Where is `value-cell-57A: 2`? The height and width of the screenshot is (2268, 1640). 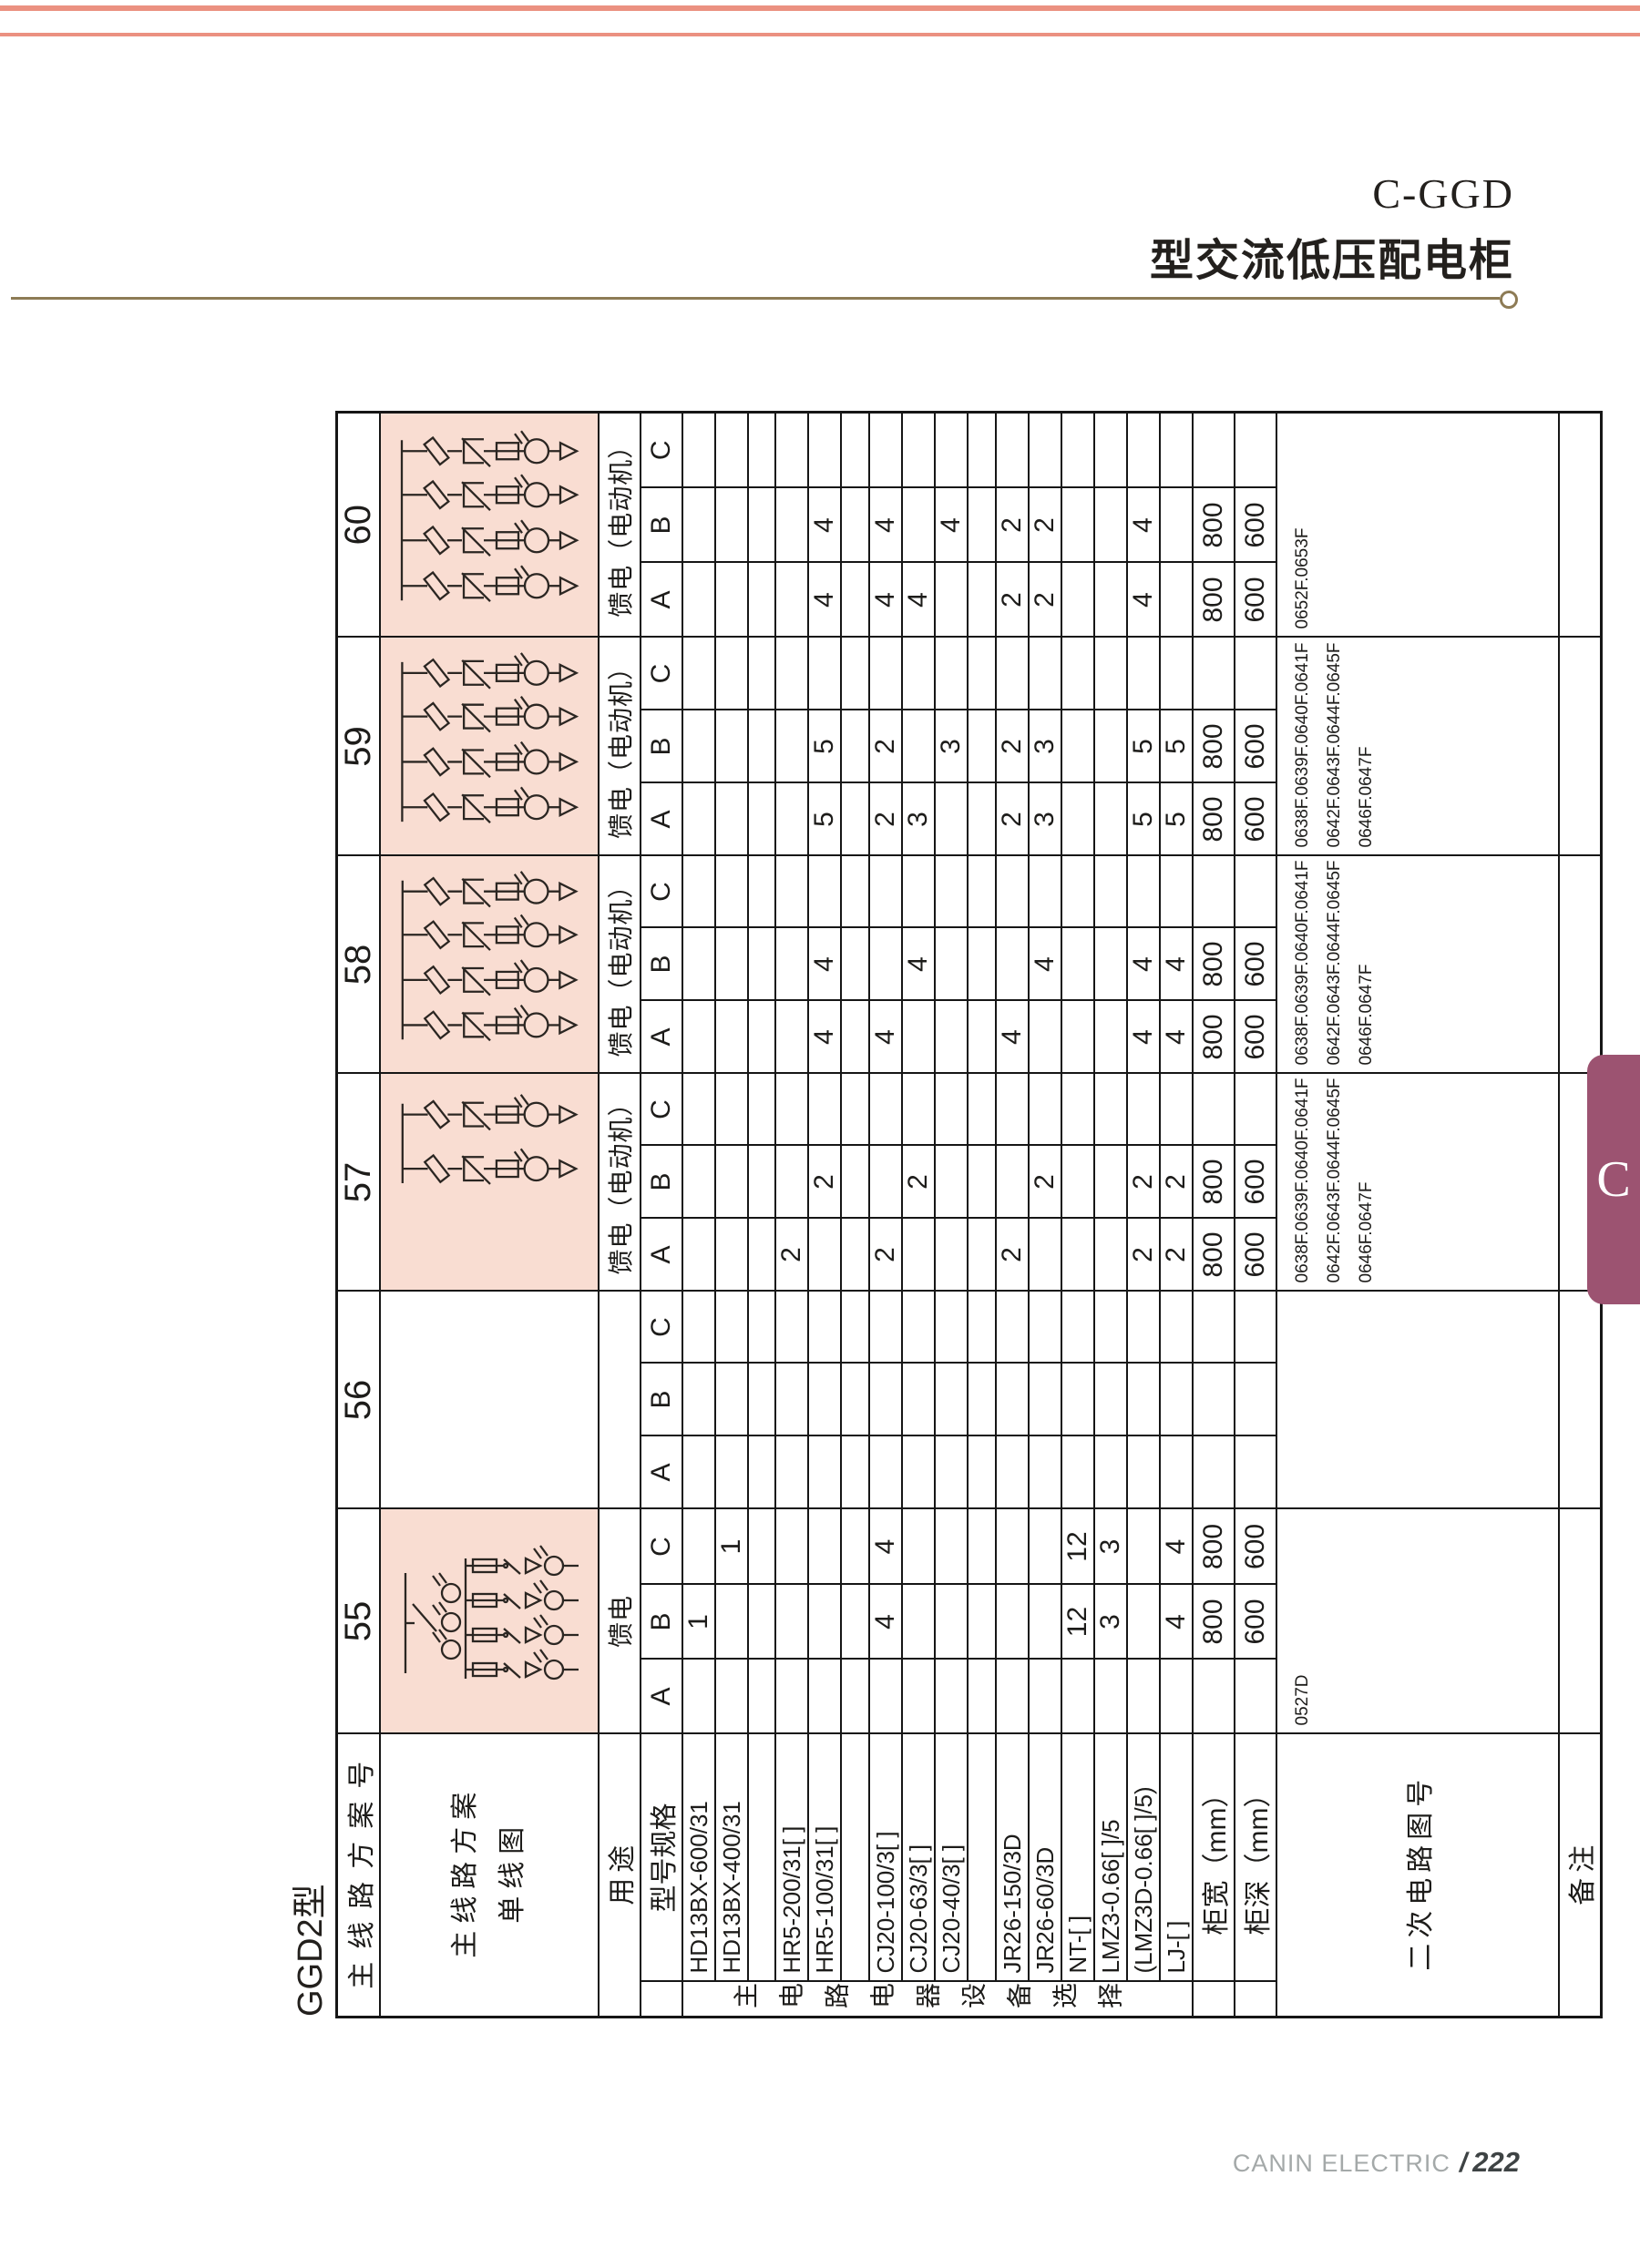
value-cell-57A: 2 is located at coordinates (1177, 1255).